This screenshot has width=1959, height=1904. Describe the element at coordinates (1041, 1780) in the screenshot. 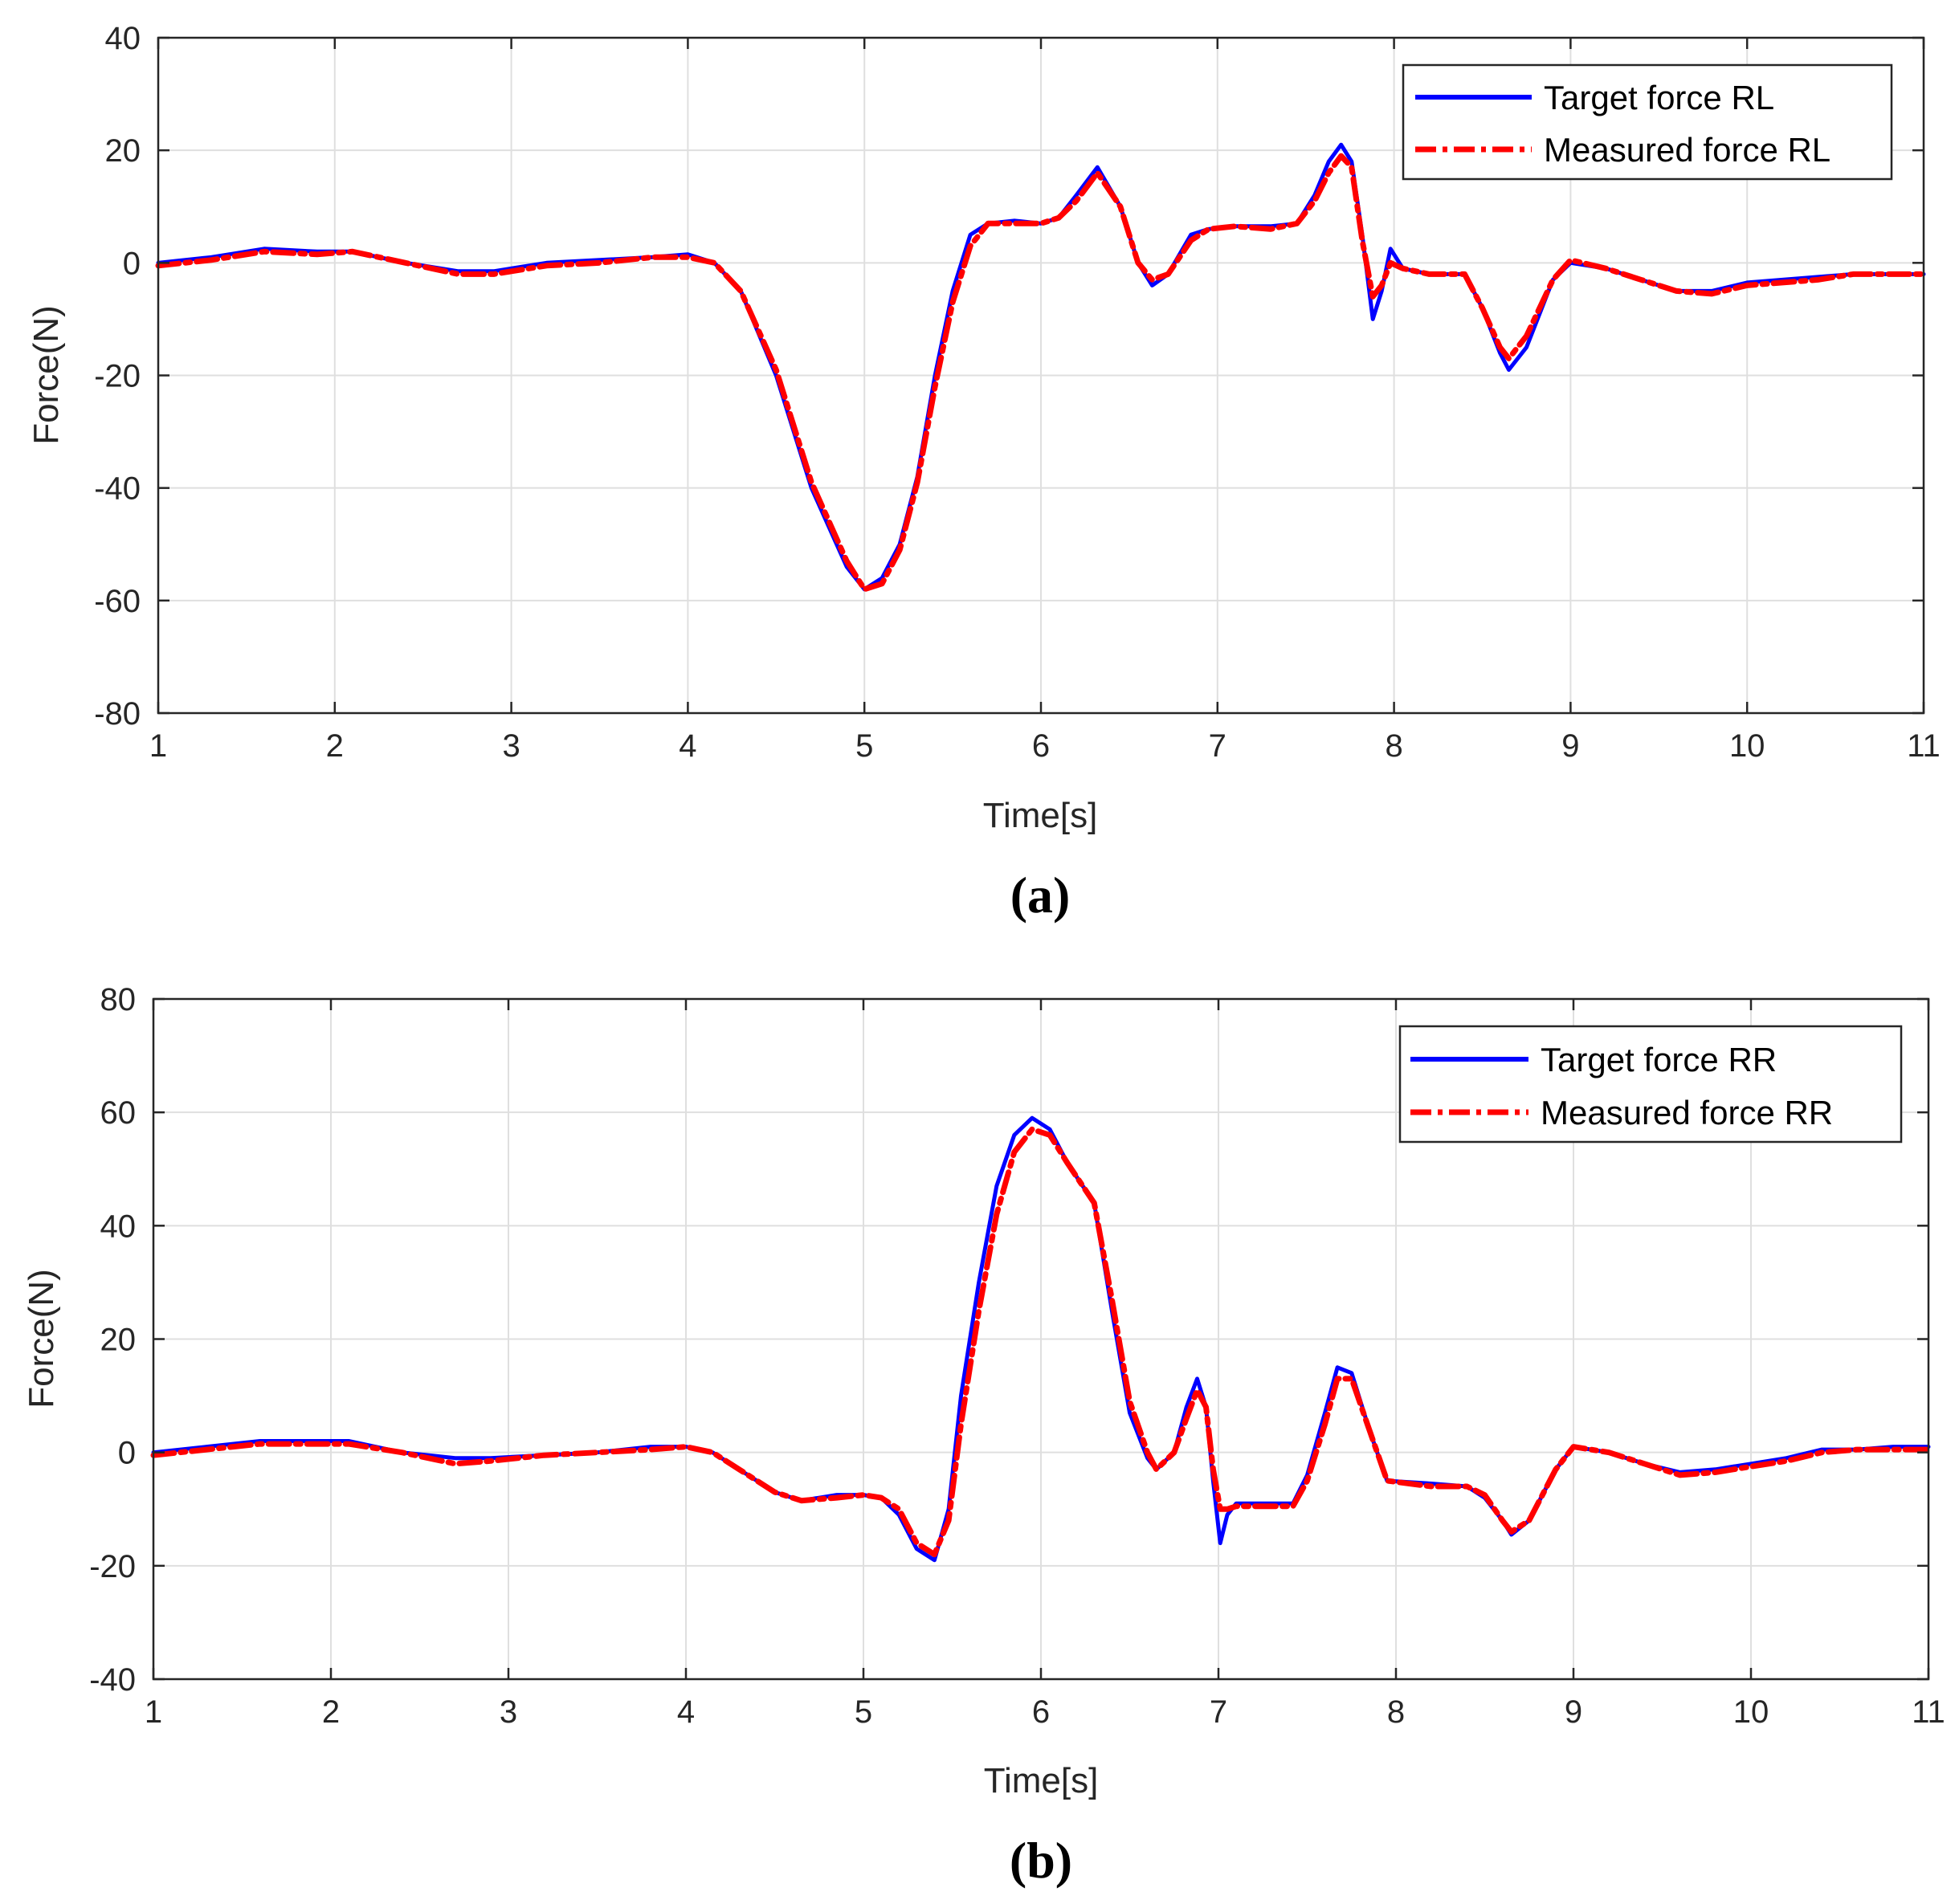

I see `x-axis-label-b: Time[s]` at that location.